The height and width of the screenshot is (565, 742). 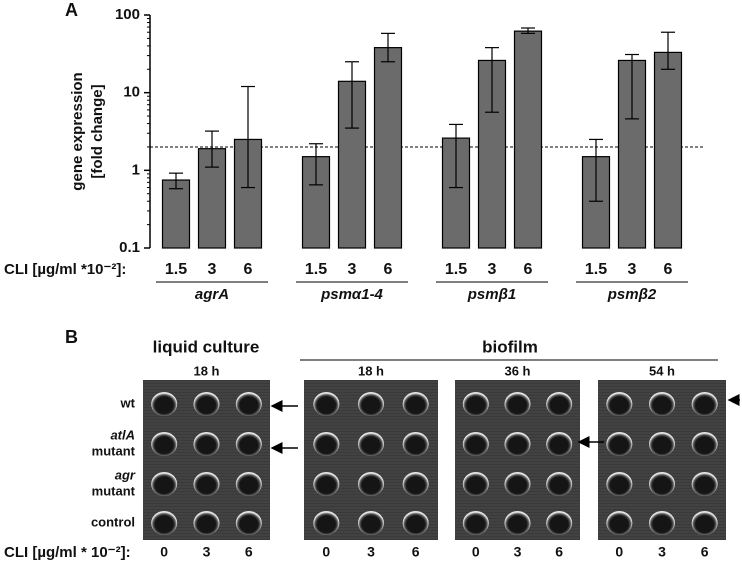 What do you see at coordinates (125, 474) in the screenshot?
I see `row-label: agr` at bounding box center [125, 474].